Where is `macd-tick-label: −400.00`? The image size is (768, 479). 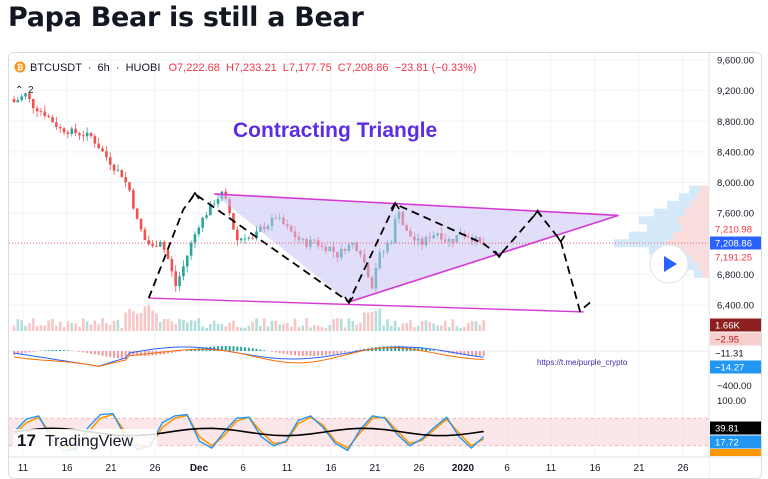
macd-tick-label: −400.00 is located at coordinates (734, 386).